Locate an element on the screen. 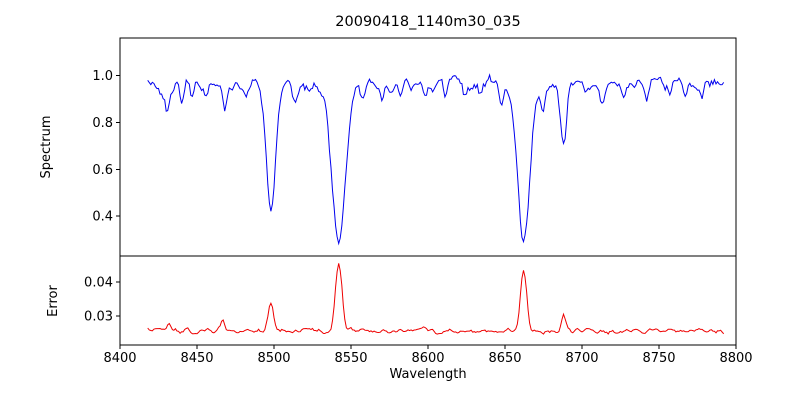 This screenshot has height=405, width=800. y-tick-label: 1.0 is located at coordinates (102, 76).